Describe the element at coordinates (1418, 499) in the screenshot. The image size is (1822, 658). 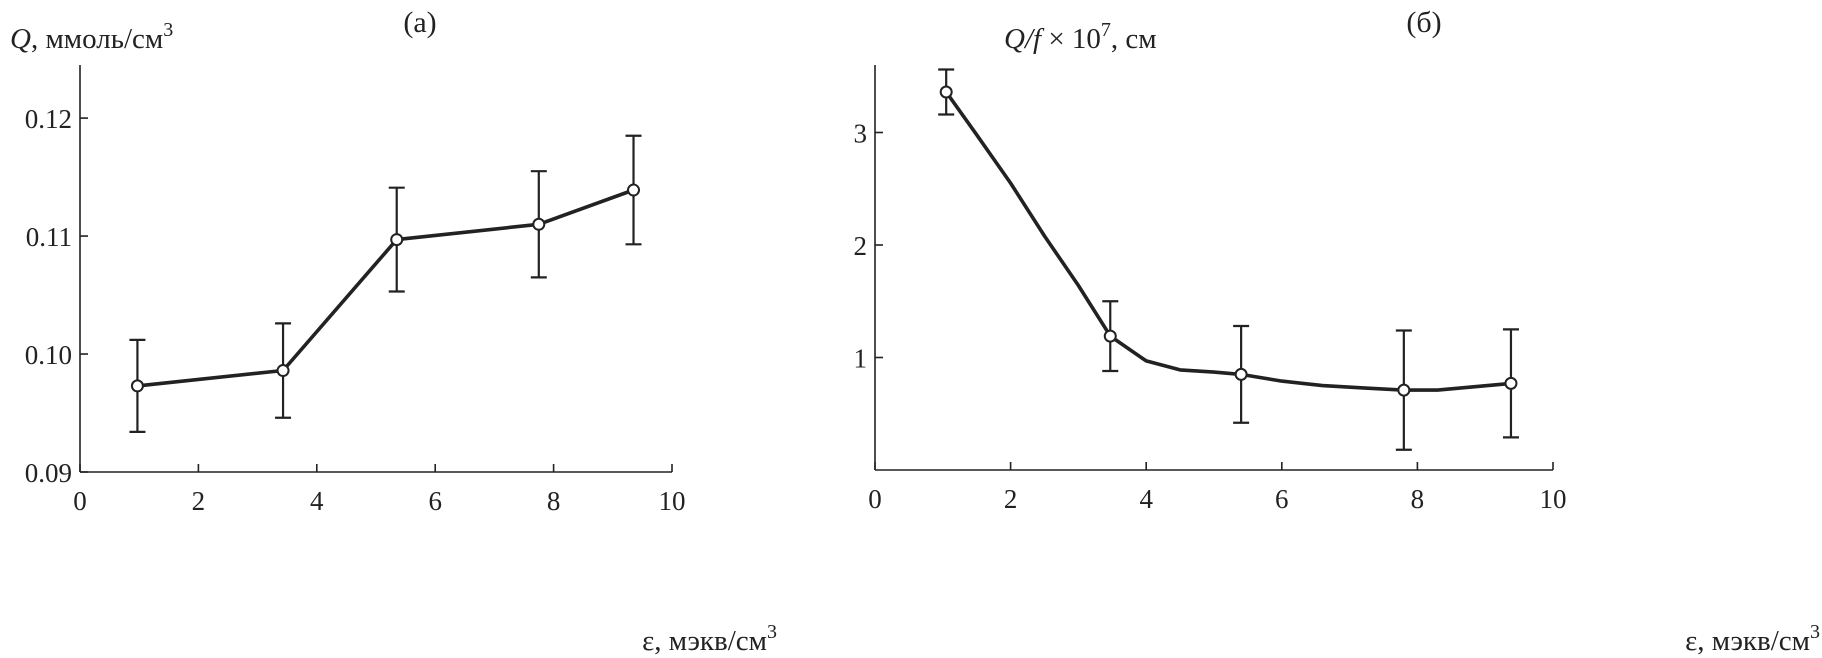
I see `panel-b-x-tick-label: 8` at that location.